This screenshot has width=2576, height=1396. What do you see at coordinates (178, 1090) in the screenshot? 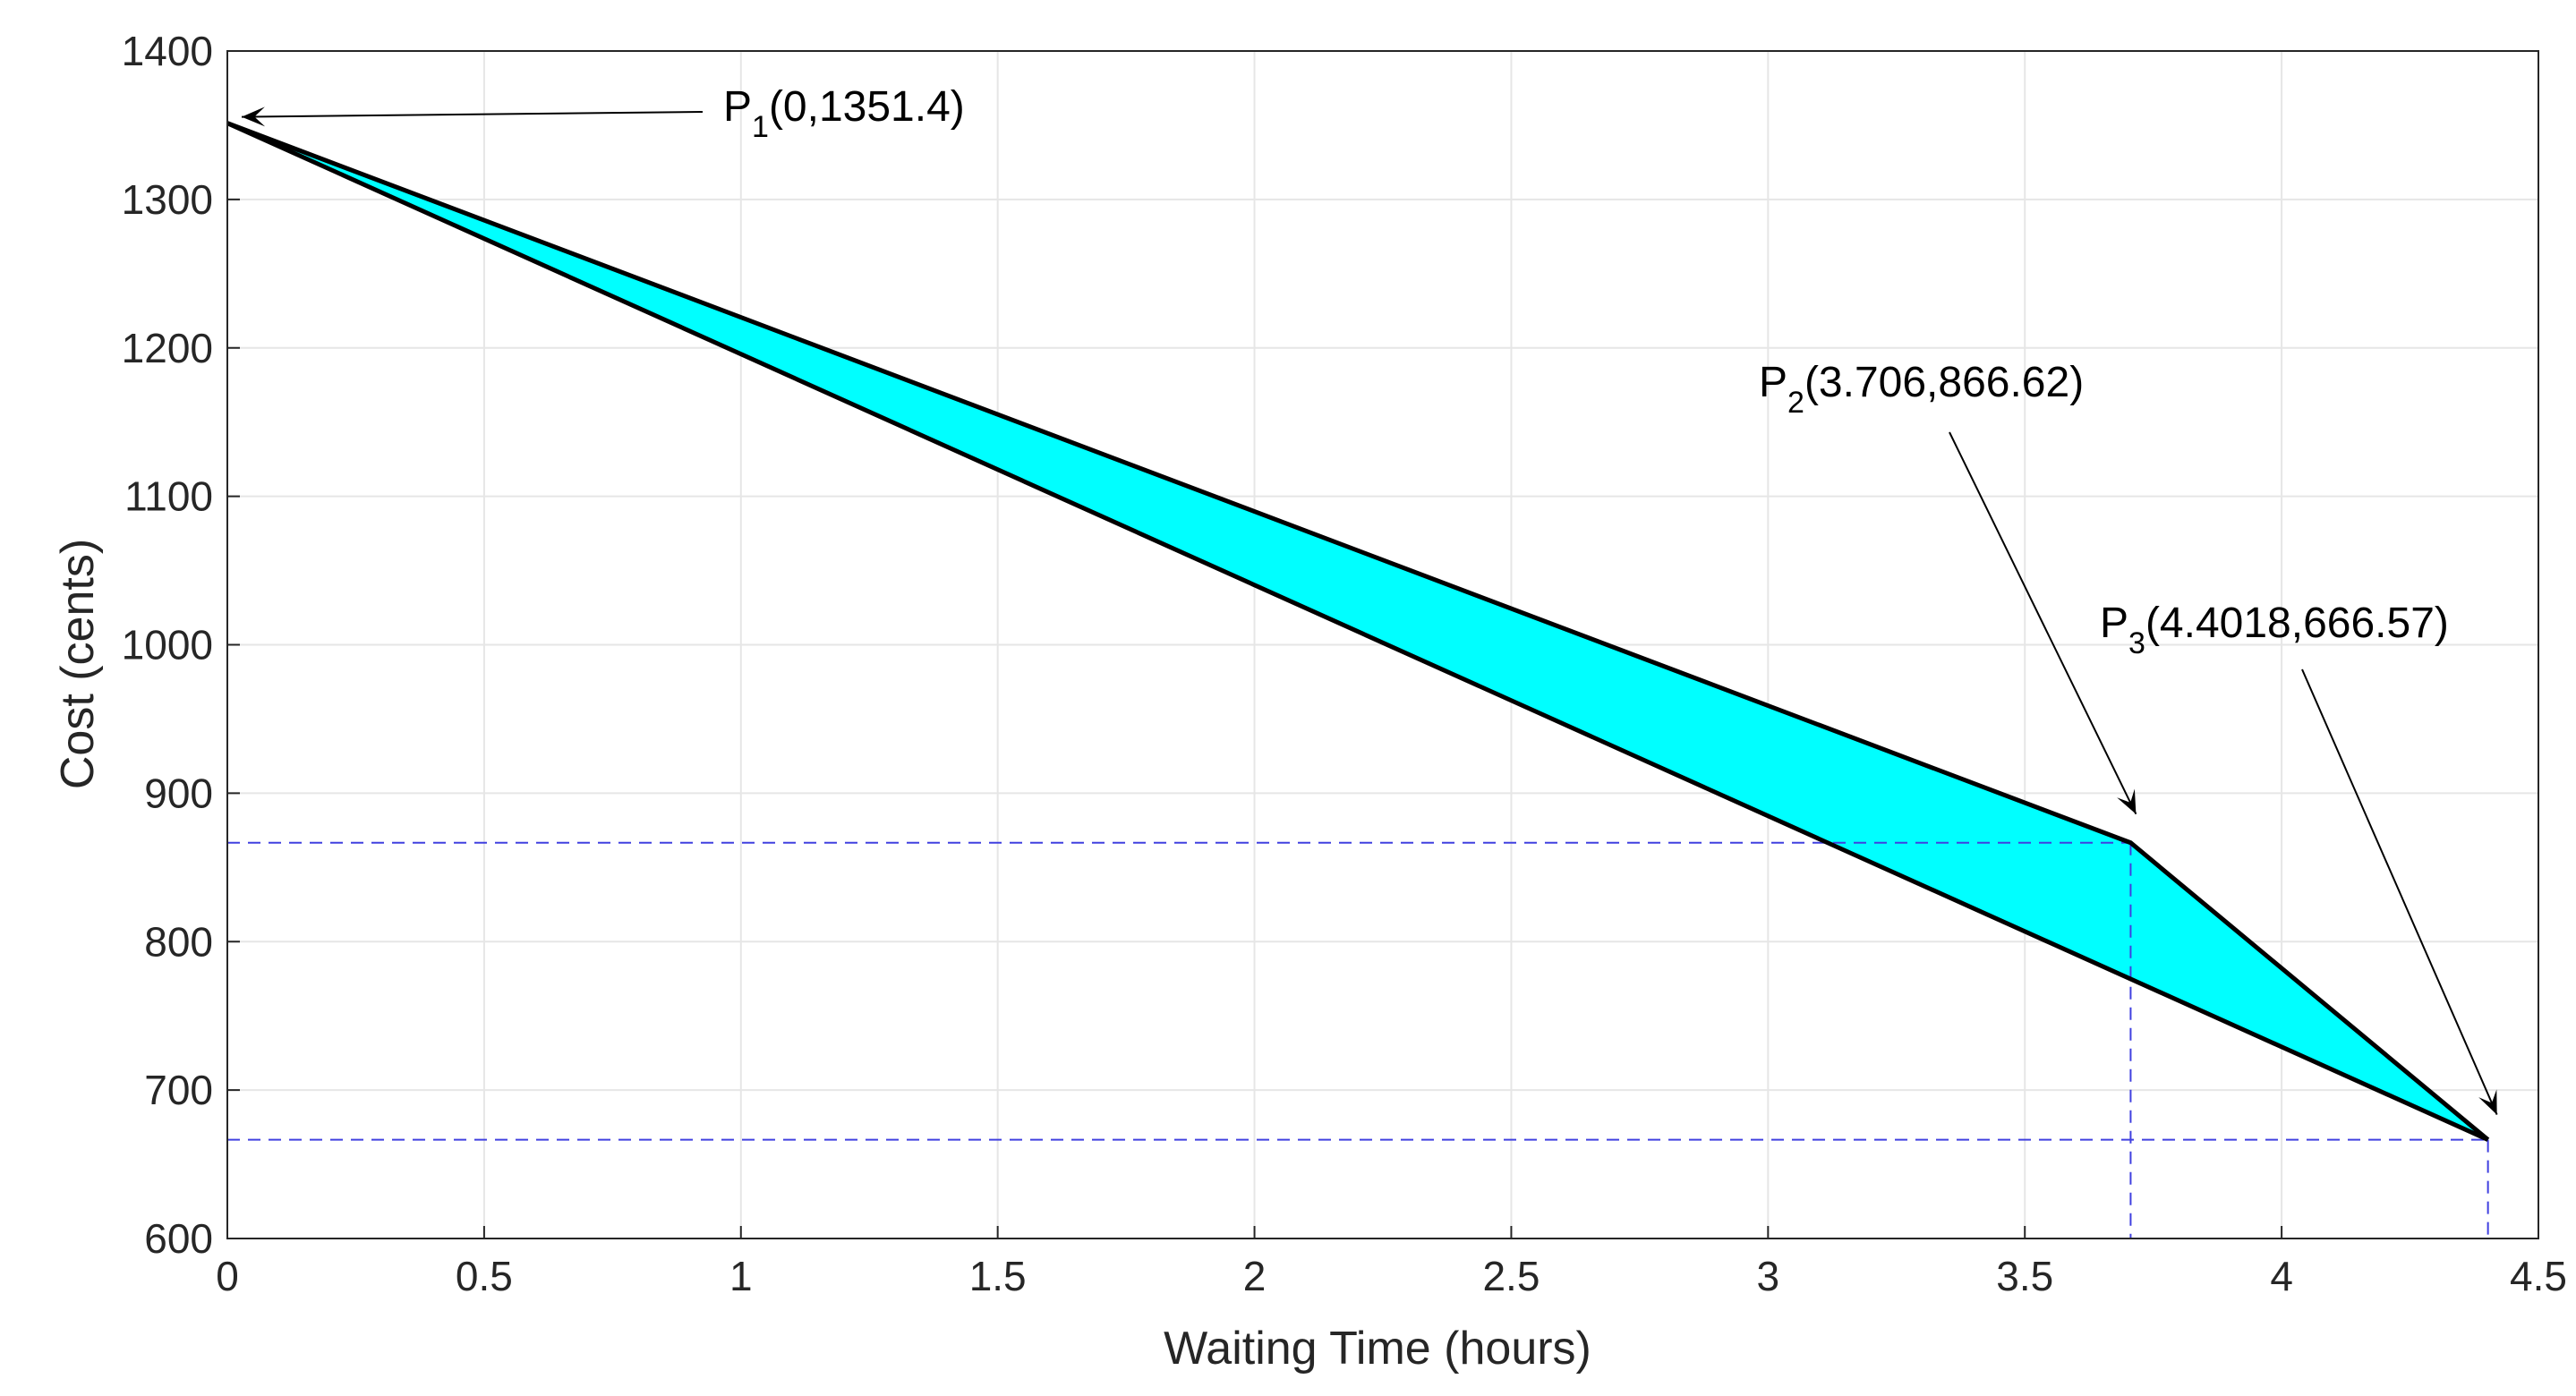
I see `y-tick-label: 700` at bounding box center [178, 1090].